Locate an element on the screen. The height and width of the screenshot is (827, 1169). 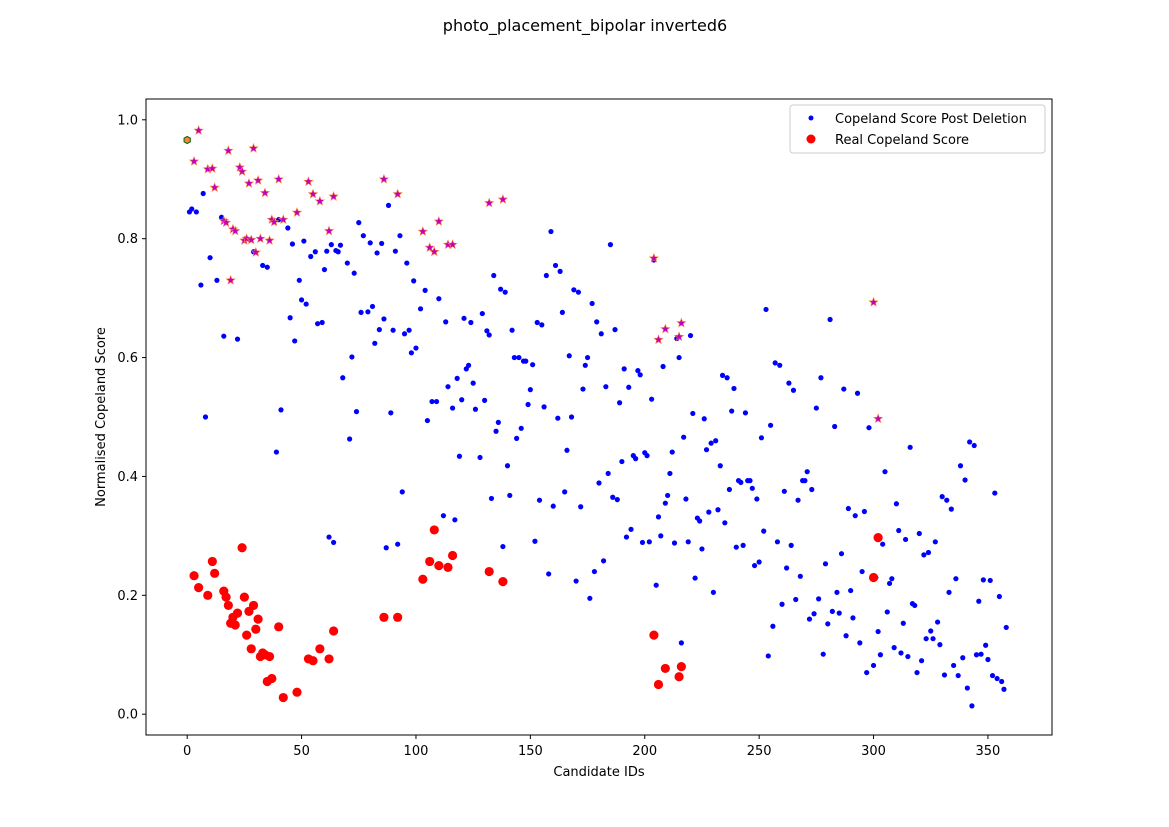
x-tick-label: 200 is located at coordinates (644, 751).